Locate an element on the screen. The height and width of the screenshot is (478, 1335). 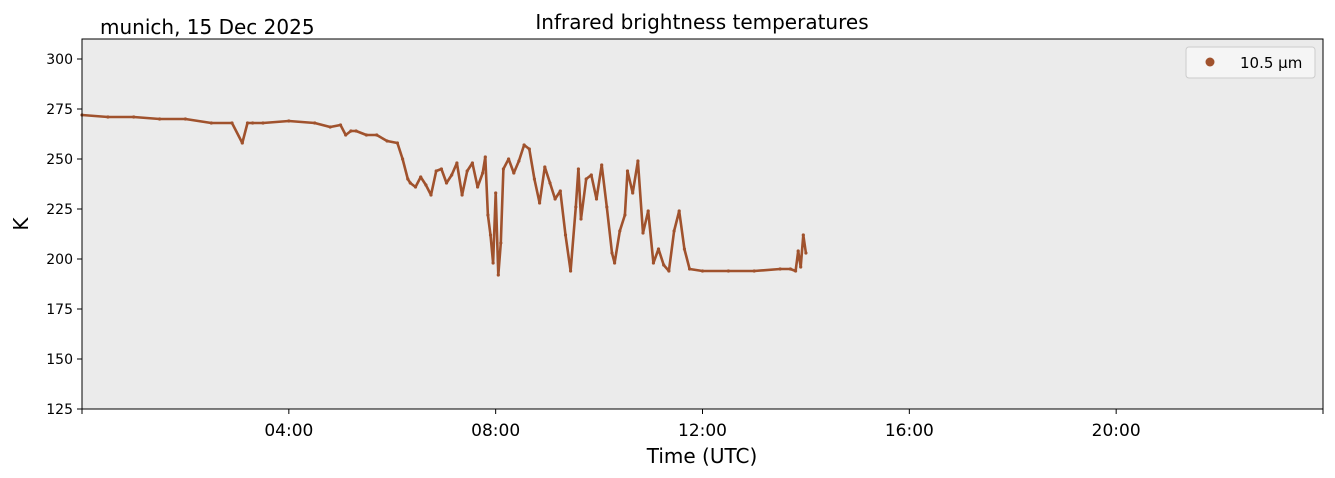
legend-marker is located at coordinates (1210, 62).